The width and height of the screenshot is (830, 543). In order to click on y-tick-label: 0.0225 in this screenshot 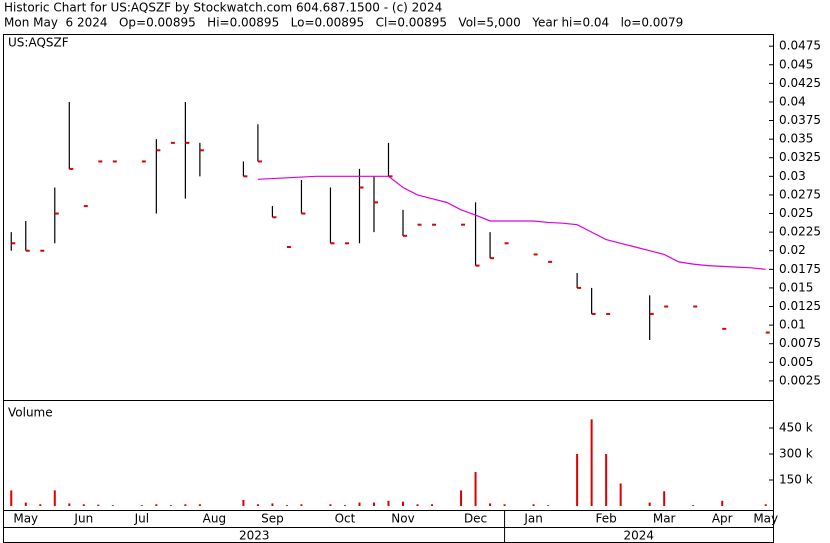, I will do `click(800, 232)`.